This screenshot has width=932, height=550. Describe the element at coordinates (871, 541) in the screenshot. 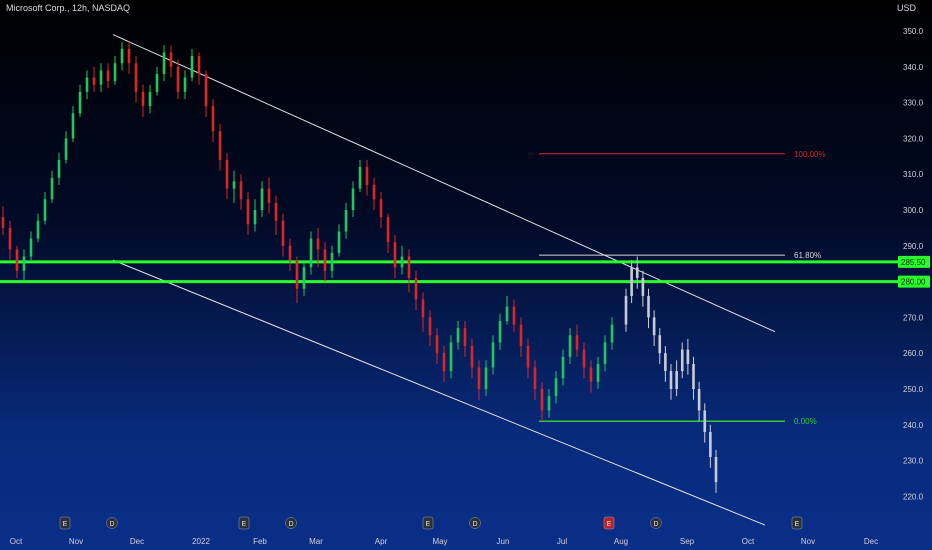

I see `time-tick-14: Dec` at that location.